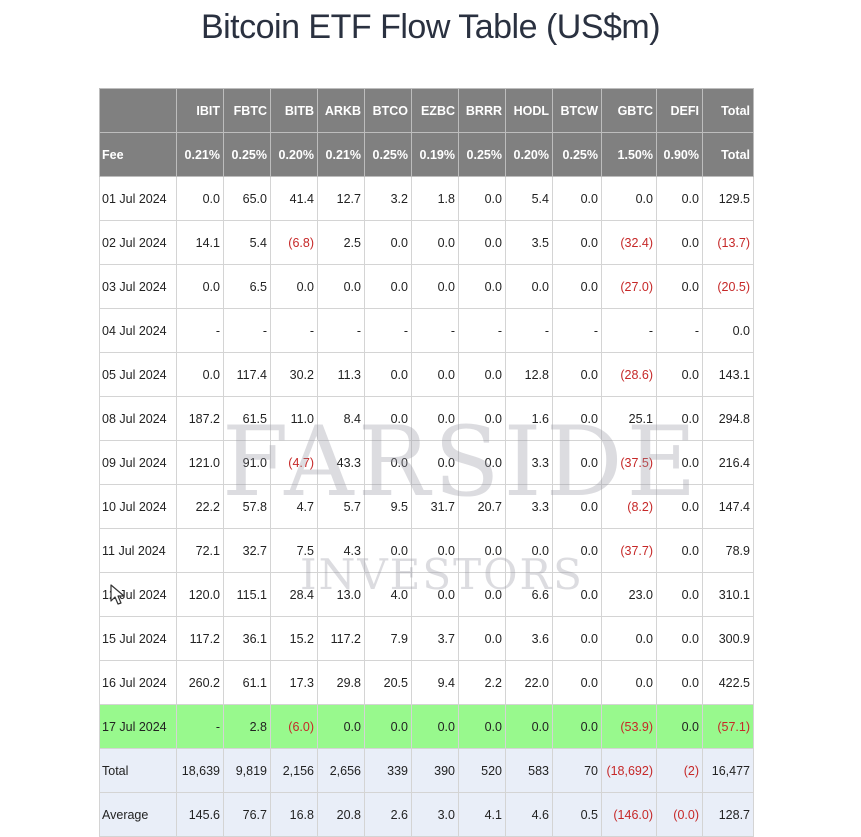 This screenshot has height=837, width=861. What do you see at coordinates (728, 110) in the screenshot?
I see `header-total: Total` at bounding box center [728, 110].